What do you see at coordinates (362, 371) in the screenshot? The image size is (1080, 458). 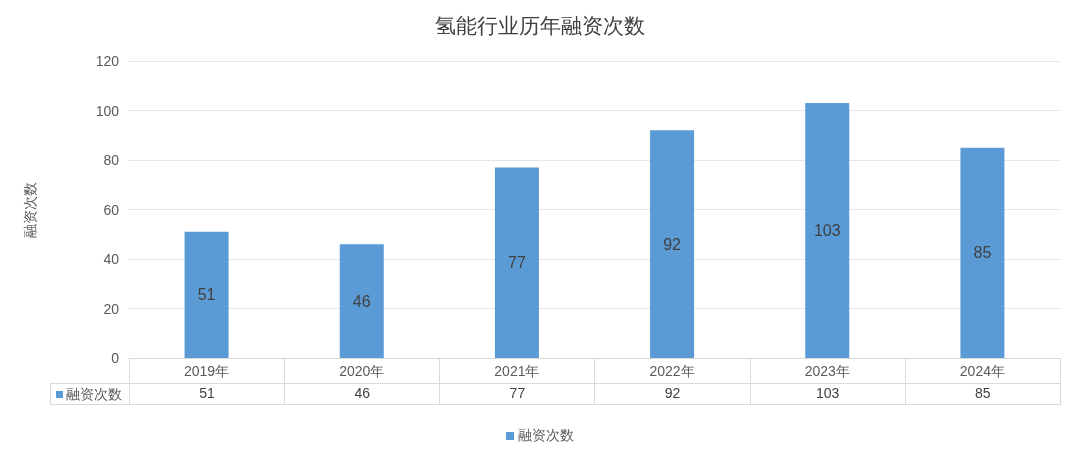 I see `x-tick-label: 2020年` at bounding box center [362, 371].